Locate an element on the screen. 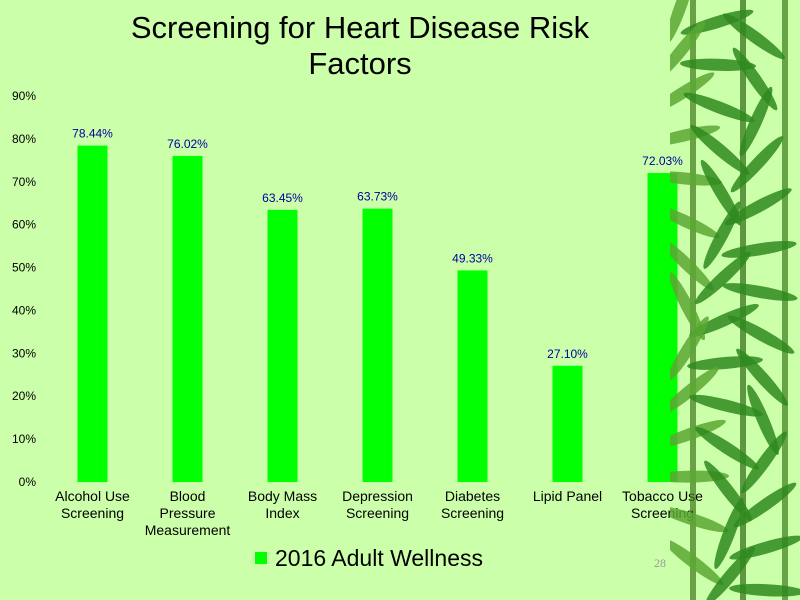  legend-swatch is located at coordinates (261, 558).